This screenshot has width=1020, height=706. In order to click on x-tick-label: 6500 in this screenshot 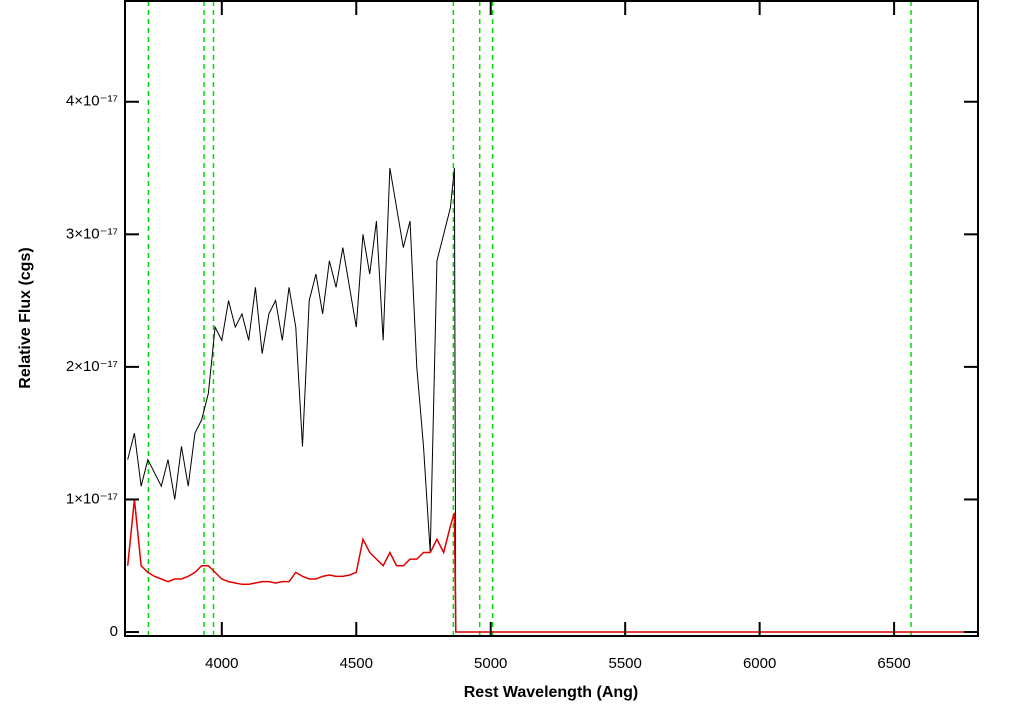, I will do `click(893, 663)`.